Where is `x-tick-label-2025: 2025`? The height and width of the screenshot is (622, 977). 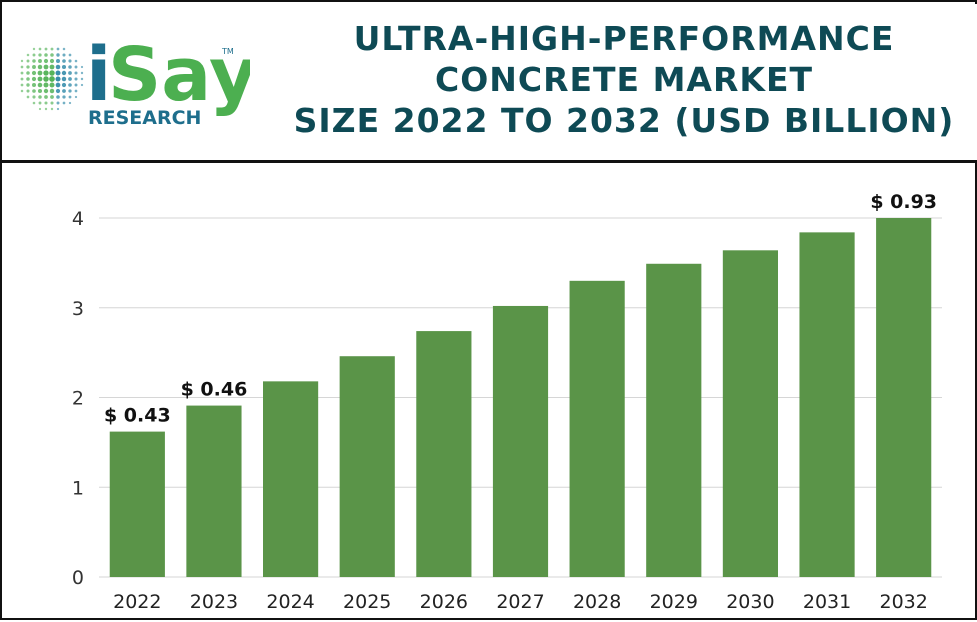 x-tick-label-2025: 2025 is located at coordinates (367, 602).